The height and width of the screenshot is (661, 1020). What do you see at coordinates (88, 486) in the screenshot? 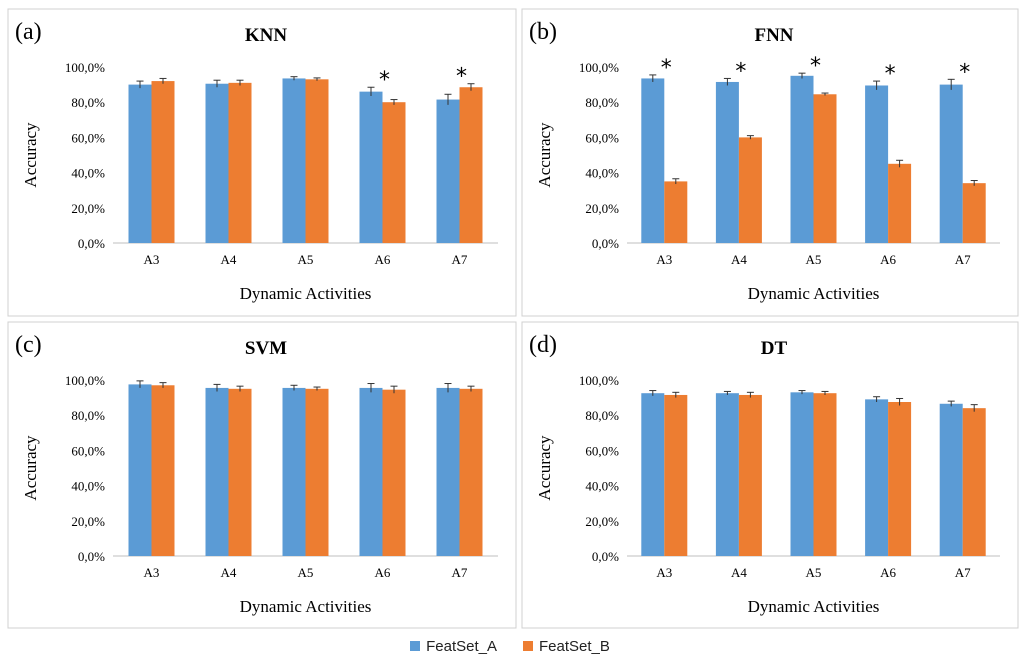
I see `y-tick-label-svm: 40,0%` at bounding box center [88, 486].